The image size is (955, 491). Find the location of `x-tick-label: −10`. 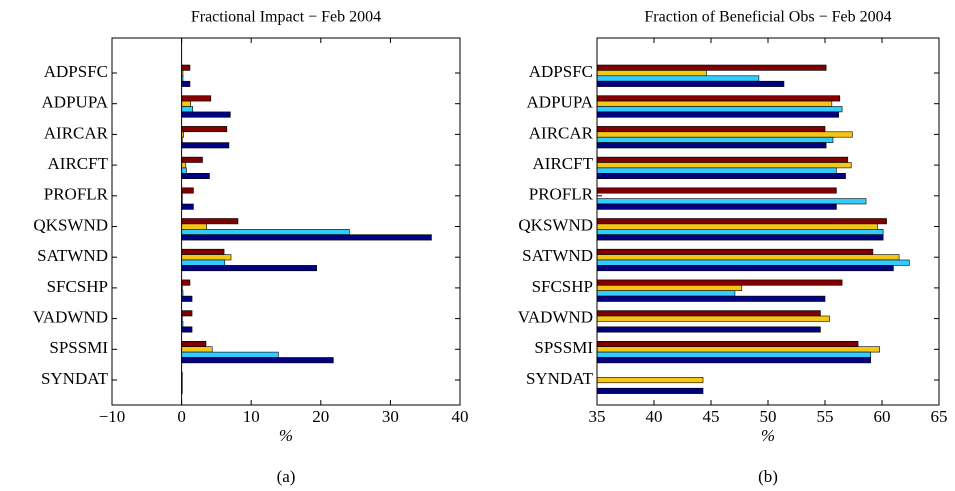

x-tick-label: −10 is located at coordinates (112, 416).